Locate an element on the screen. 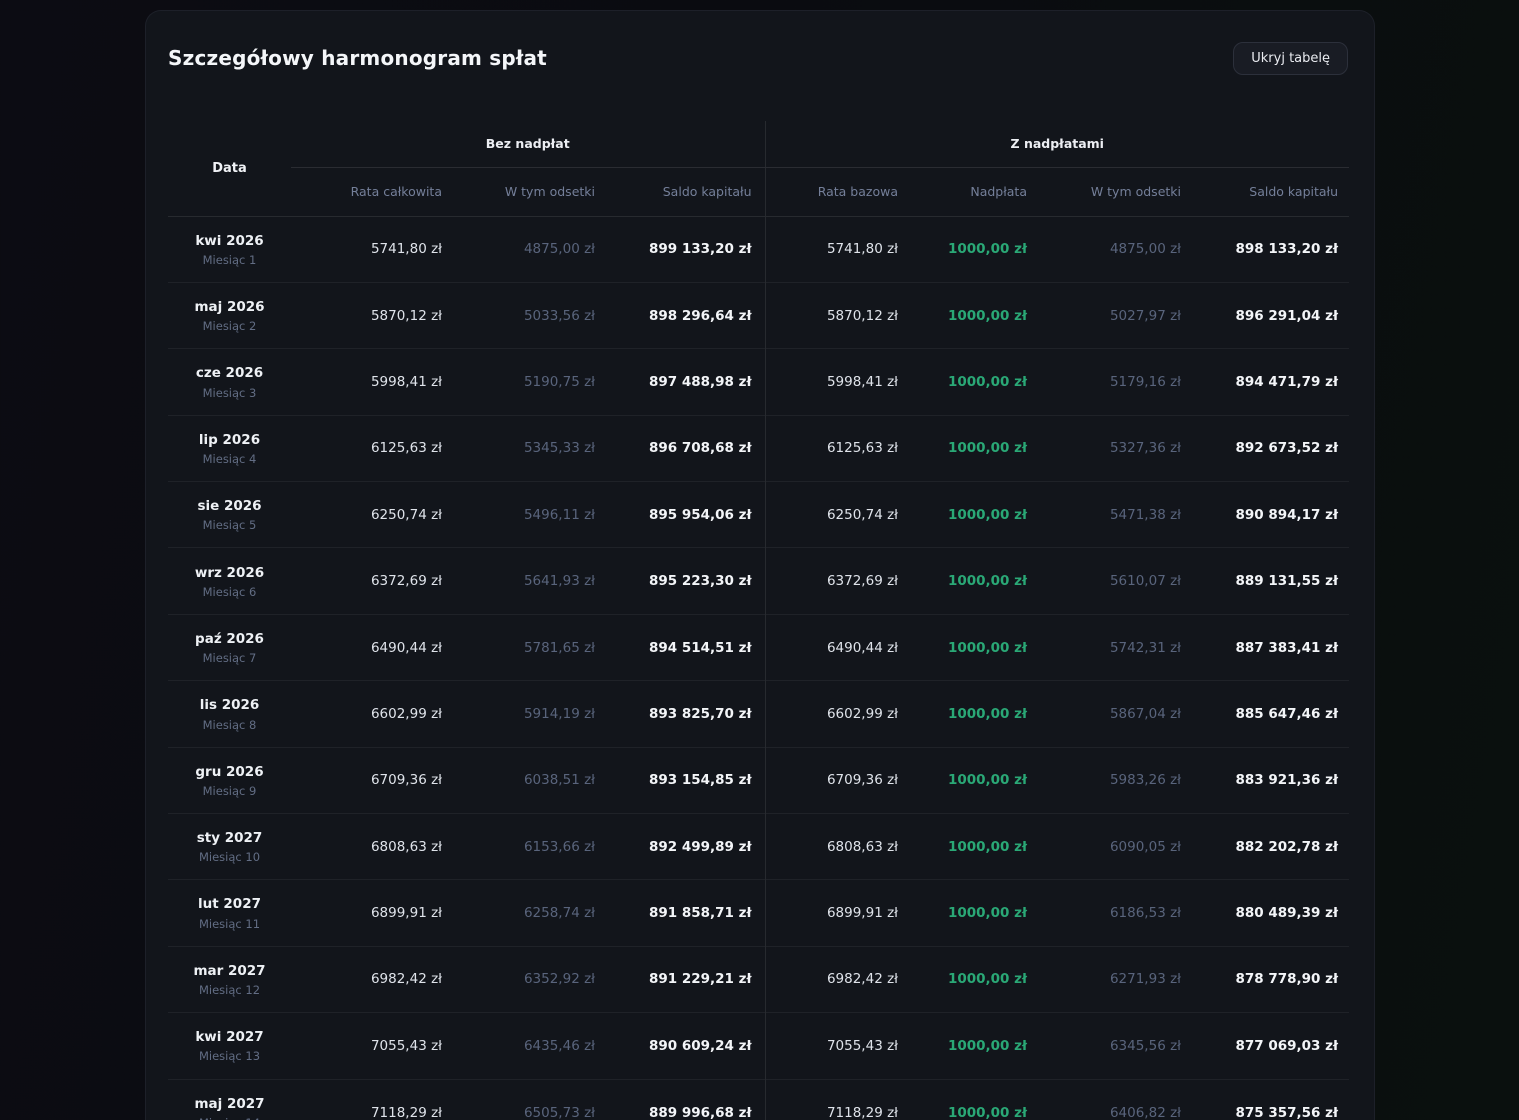  date-cell: kwi 2027 Miesiąc 13 is located at coordinates (229, 1046).